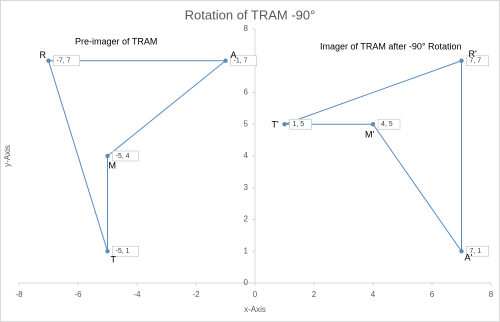  What do you see at coordinates (123, 156) in the screenshot?
I see `data-label: -5, 4` at bounding box center [123, 156].